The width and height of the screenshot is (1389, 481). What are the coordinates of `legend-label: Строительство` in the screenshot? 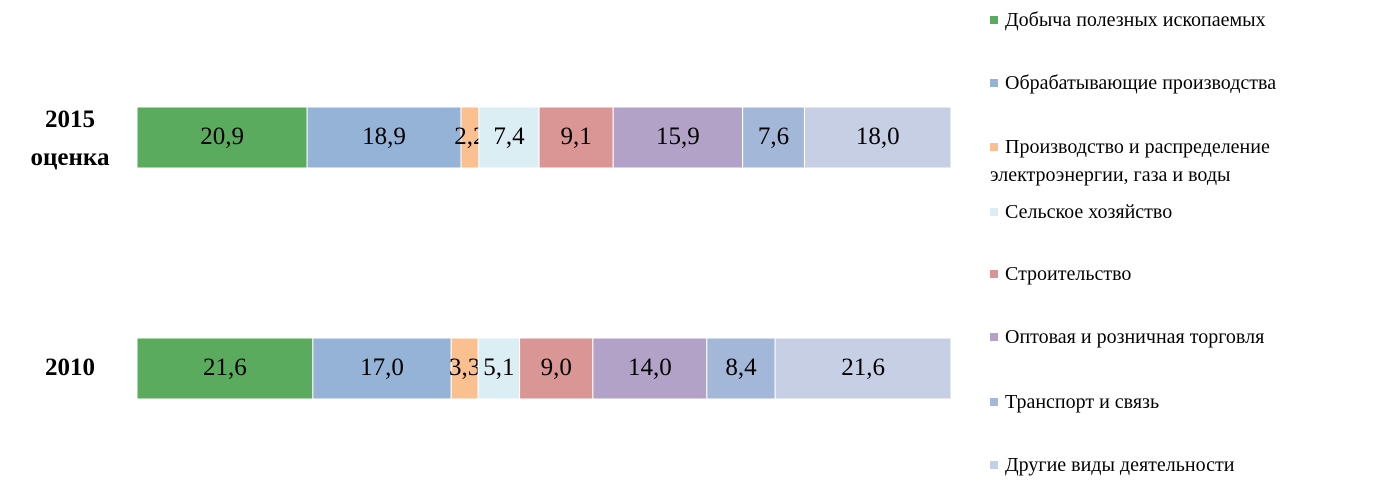 It's located at (1068, 274).